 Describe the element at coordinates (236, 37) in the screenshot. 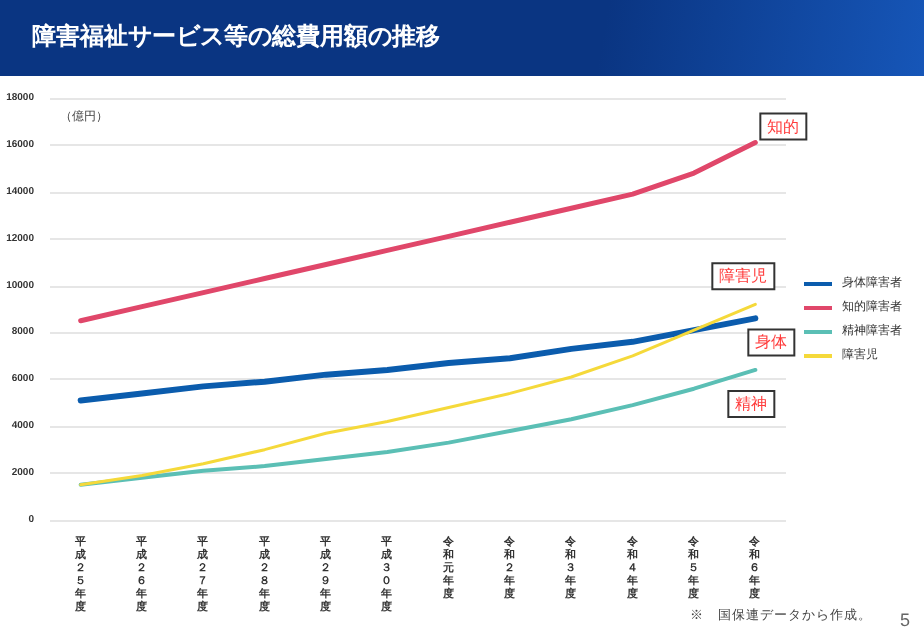

I see `chart-title: 障害福祉サービス等の総費用額の推移` at that location.